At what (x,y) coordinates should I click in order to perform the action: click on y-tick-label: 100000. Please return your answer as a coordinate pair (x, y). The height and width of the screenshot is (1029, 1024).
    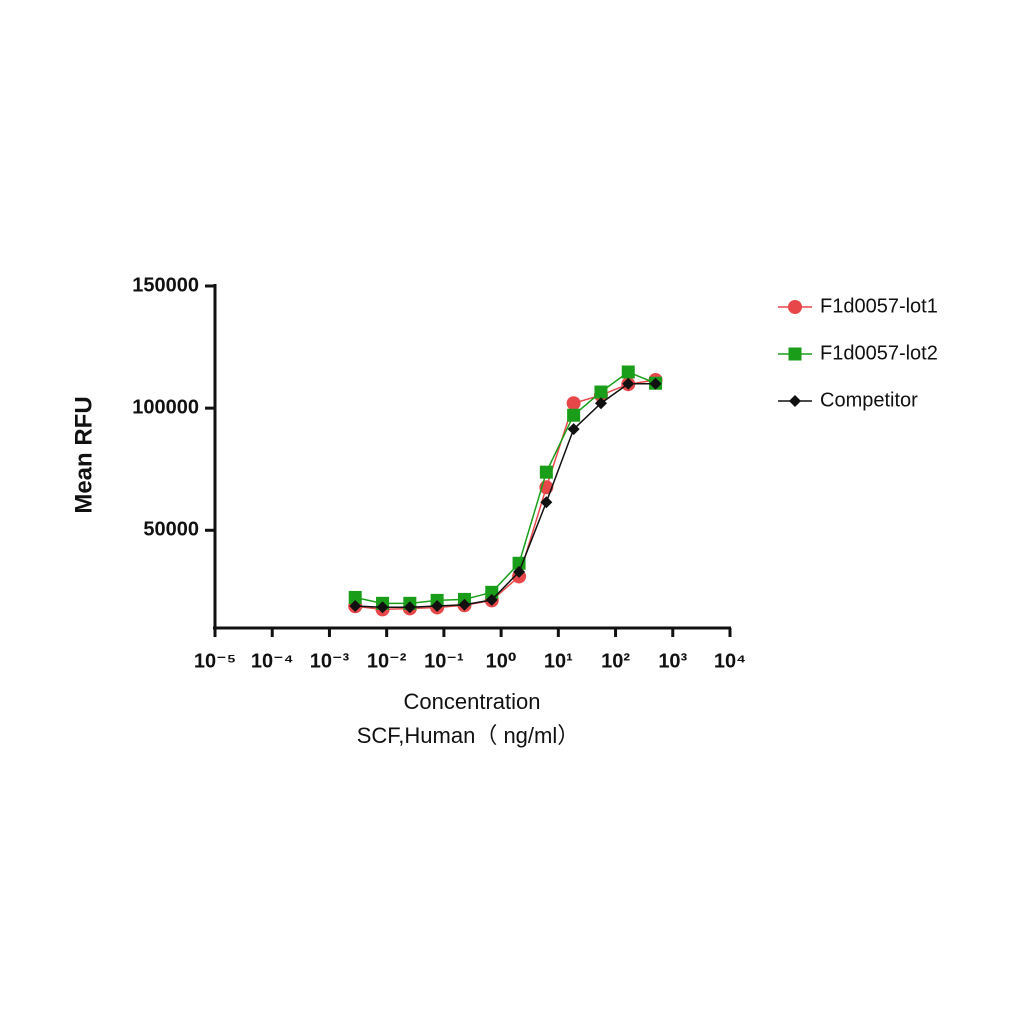
    Looking at the image, I should click on (165, 407).